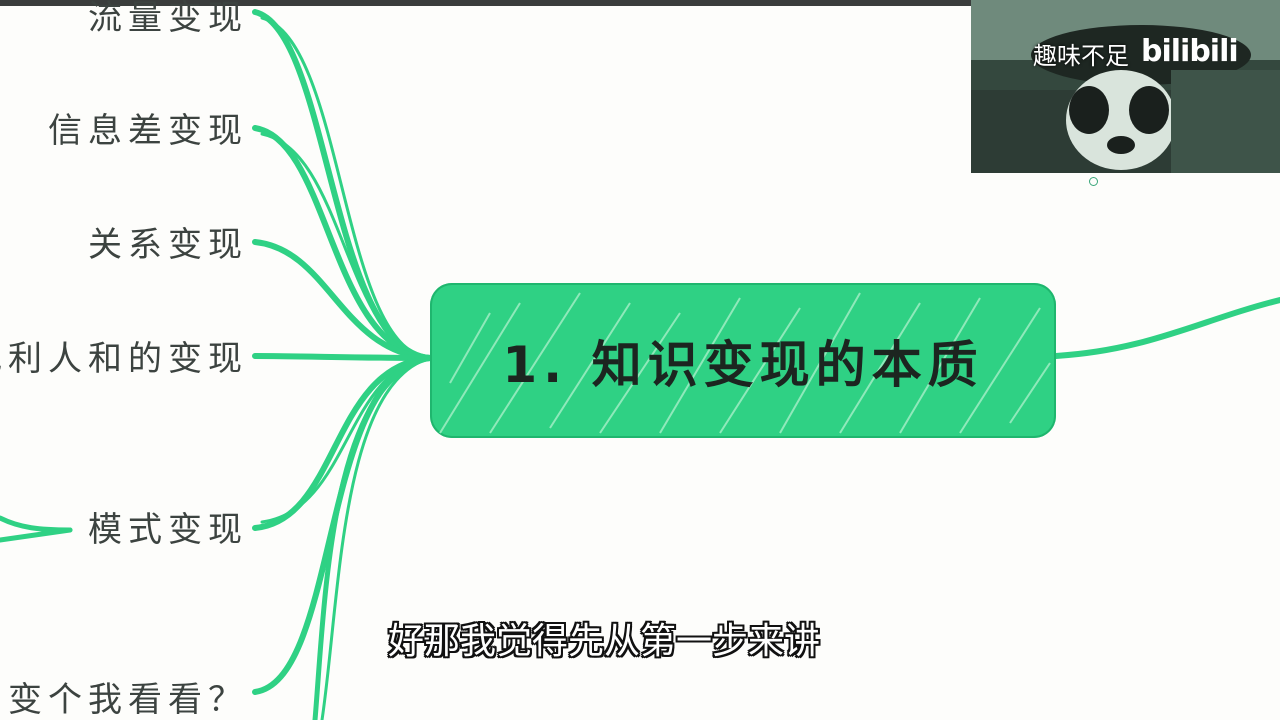 Image resolution: width=1280 pixels, height=720 pixels. Describe the element at coordinates (128, 700) in the screenshot. I see `branch-show-me: 变个我看看？` at that location.